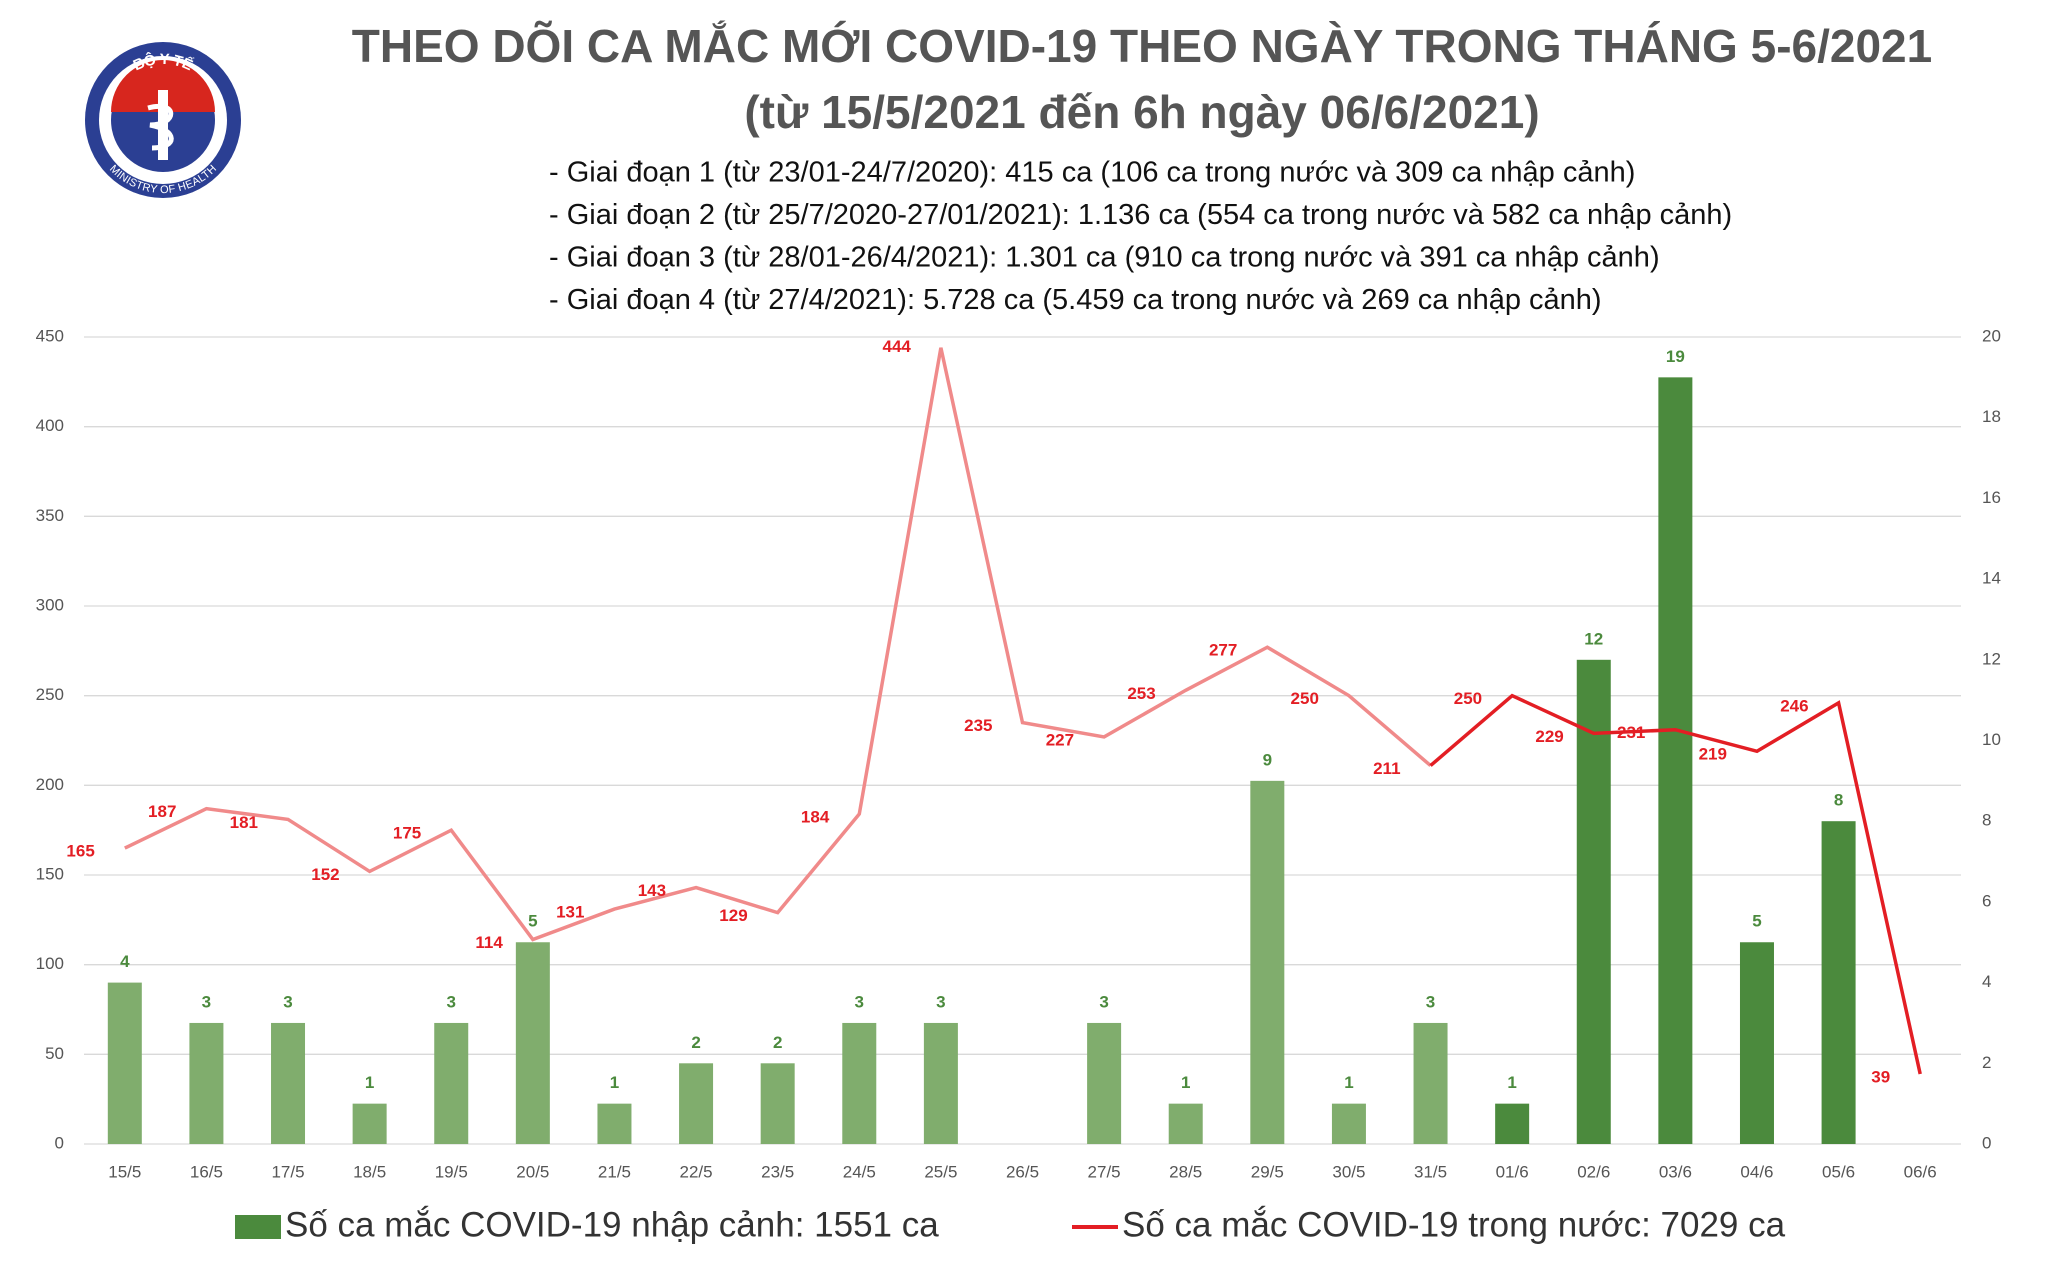  I want to click on x-tick-label: 19/5, so click(451, 1171).